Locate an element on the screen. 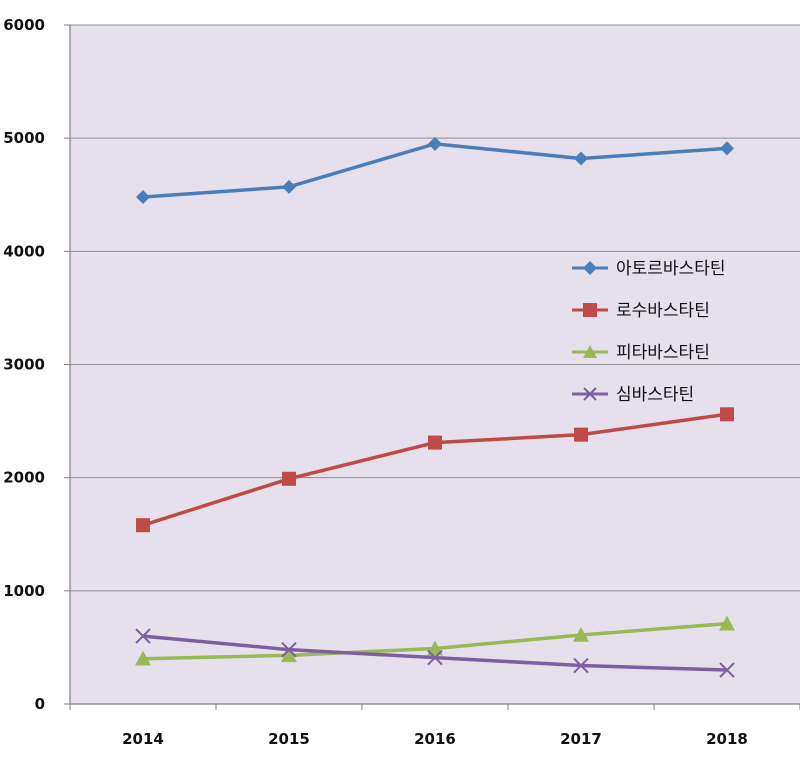 This screenshot has width=800, height=759. legend-item: 로수바스타틴 is located at coordinates (641, 311).